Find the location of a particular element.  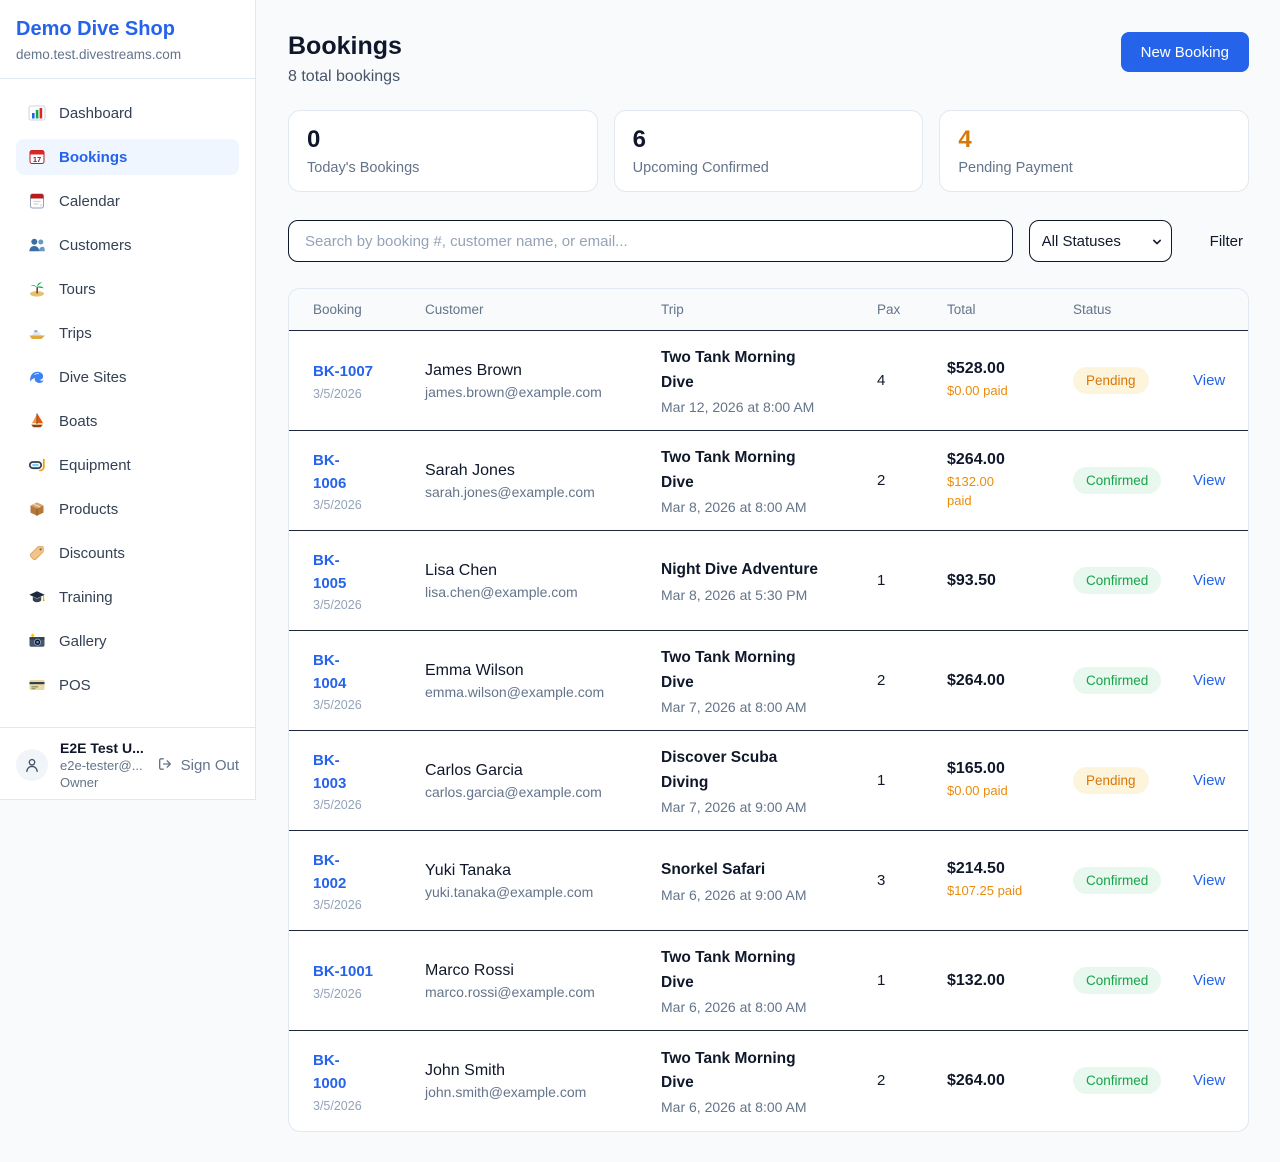

customer-email: james.brown@example.com is located at coordinates (513, 391).